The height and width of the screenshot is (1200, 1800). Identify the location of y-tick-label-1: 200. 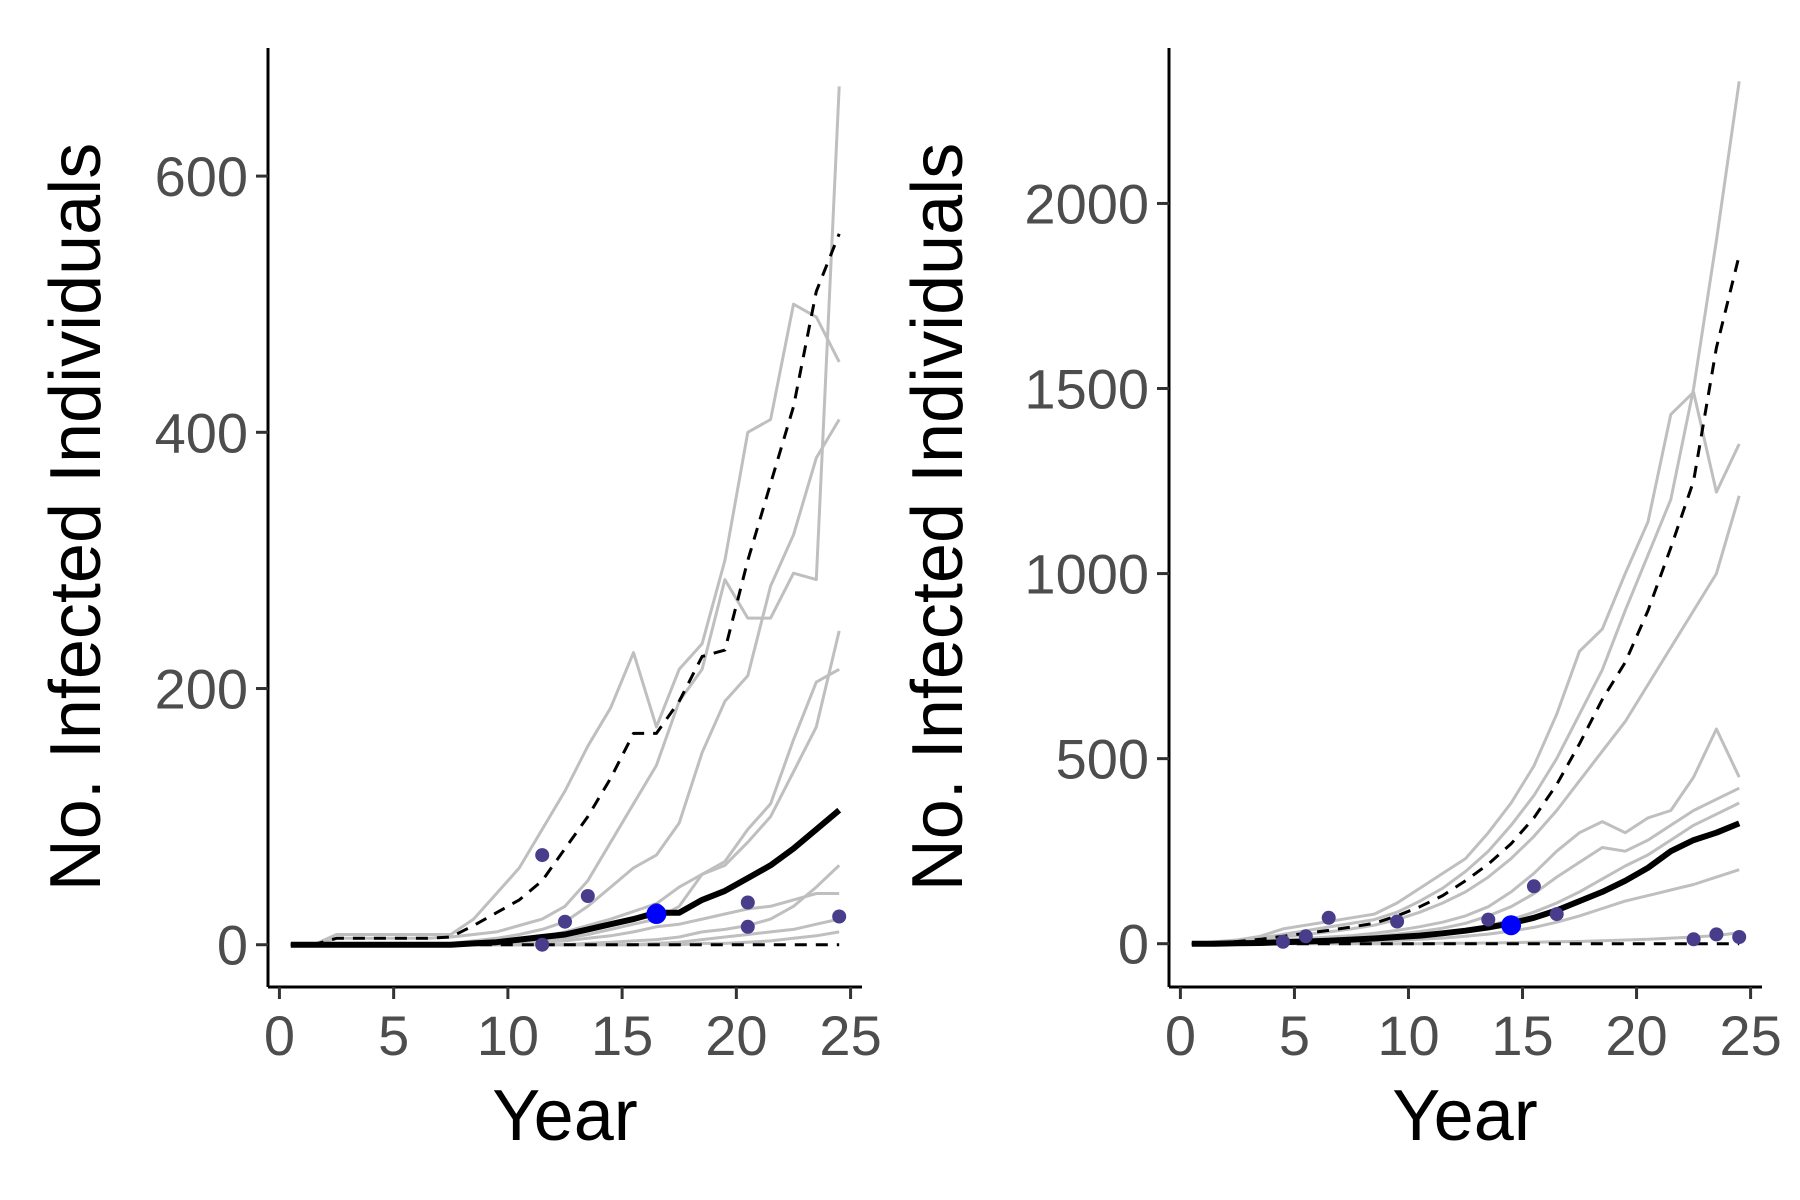
(201, 689).